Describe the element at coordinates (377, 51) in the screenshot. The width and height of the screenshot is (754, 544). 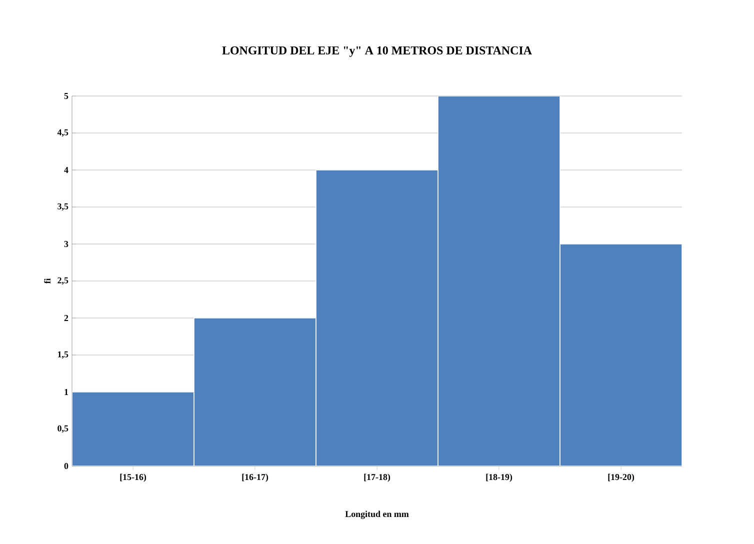
I see `chart-title: LONGITUD DEL EJE "y" A 10 METROS DE DISTANCIA` at that location.